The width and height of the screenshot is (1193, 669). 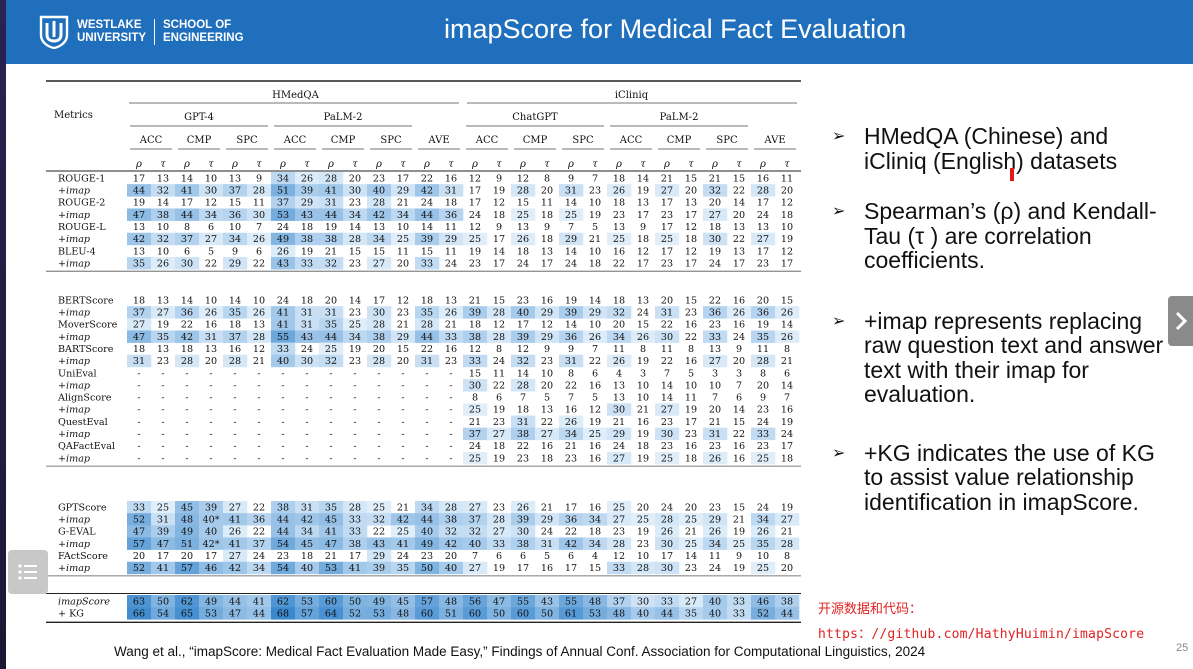 What do you see at coordinates (355, 239) in the screenshot?
I see `table-cell: 28` at bounding box center [355, 239].